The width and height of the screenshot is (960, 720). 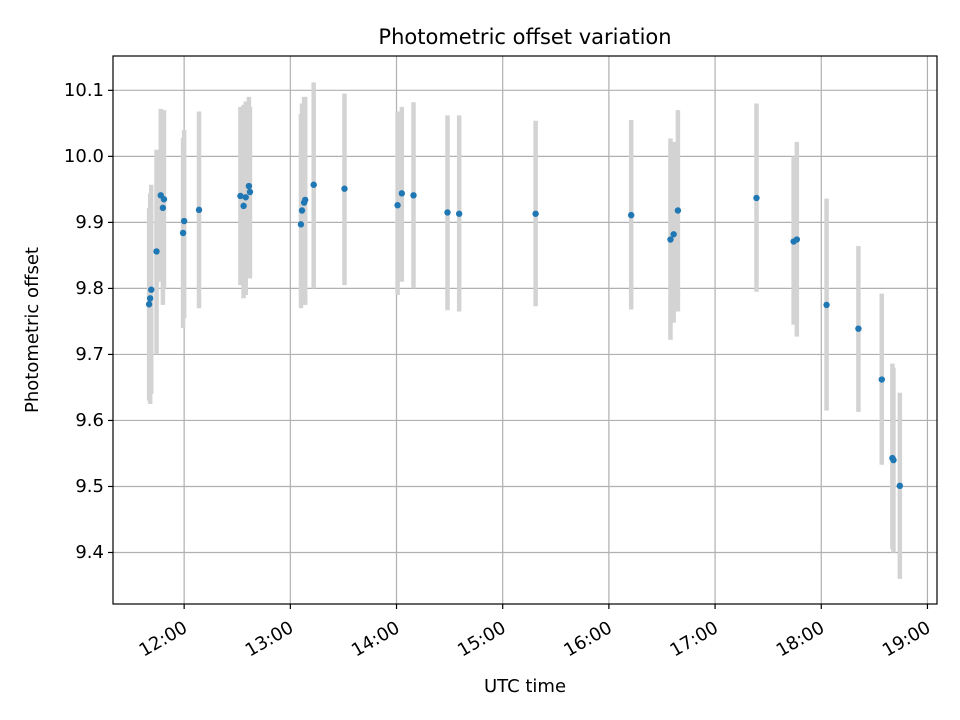 I want to click on y-tick-label: 9.4, so click(x=89, y=552).